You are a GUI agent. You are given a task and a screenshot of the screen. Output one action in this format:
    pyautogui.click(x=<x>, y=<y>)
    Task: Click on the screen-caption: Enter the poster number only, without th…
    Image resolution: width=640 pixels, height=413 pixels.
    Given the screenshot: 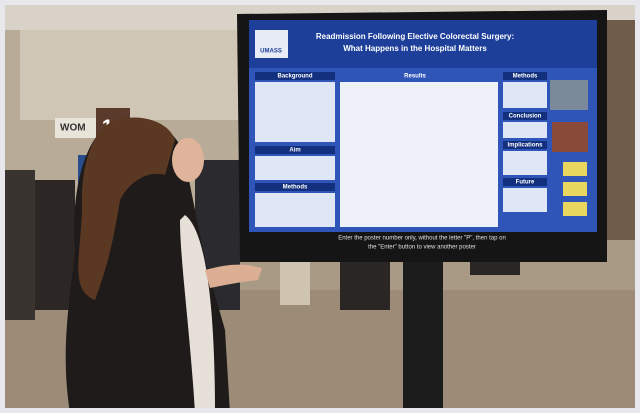 What is the action you would take?
    pyautogui.click(x=422, y=239)
    